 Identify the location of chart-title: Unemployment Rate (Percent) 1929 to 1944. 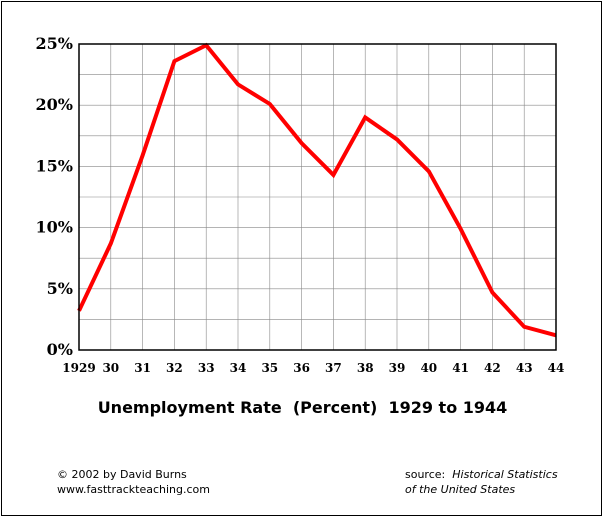
(302, 407).